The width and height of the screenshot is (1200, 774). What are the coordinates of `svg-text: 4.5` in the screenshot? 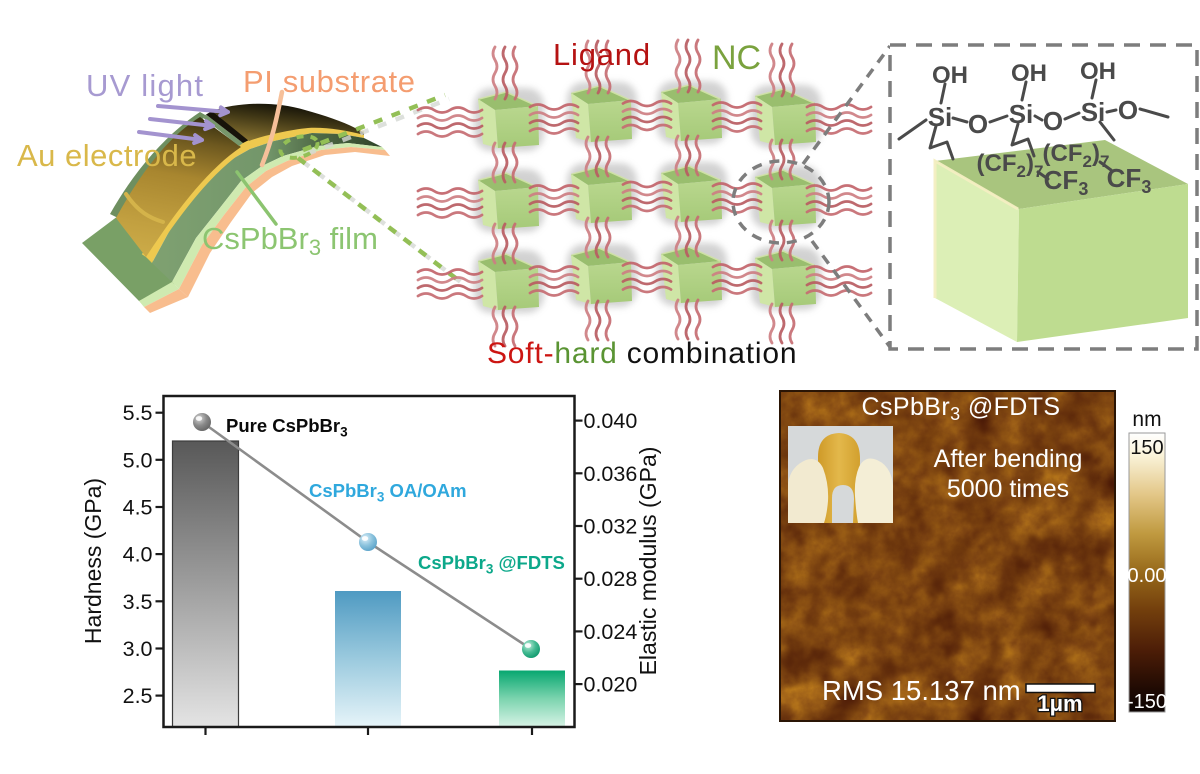 It's located at (138, 508).